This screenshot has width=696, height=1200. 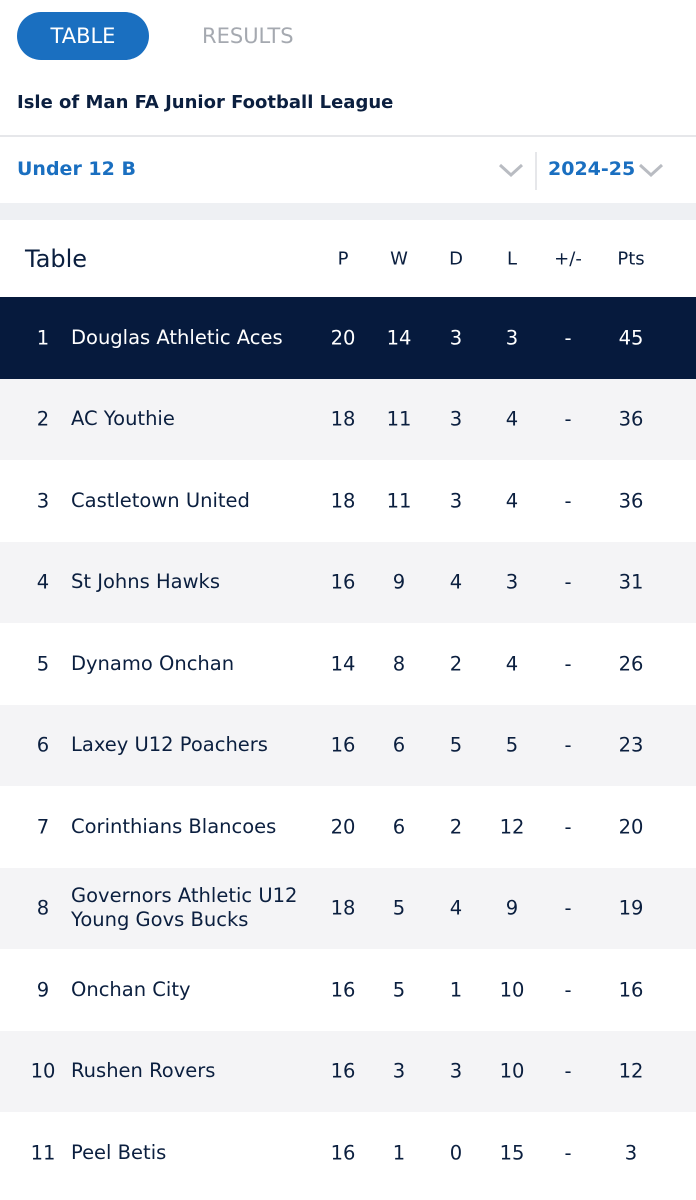 I want to click on stat: 45, so click(x=631, y=338).